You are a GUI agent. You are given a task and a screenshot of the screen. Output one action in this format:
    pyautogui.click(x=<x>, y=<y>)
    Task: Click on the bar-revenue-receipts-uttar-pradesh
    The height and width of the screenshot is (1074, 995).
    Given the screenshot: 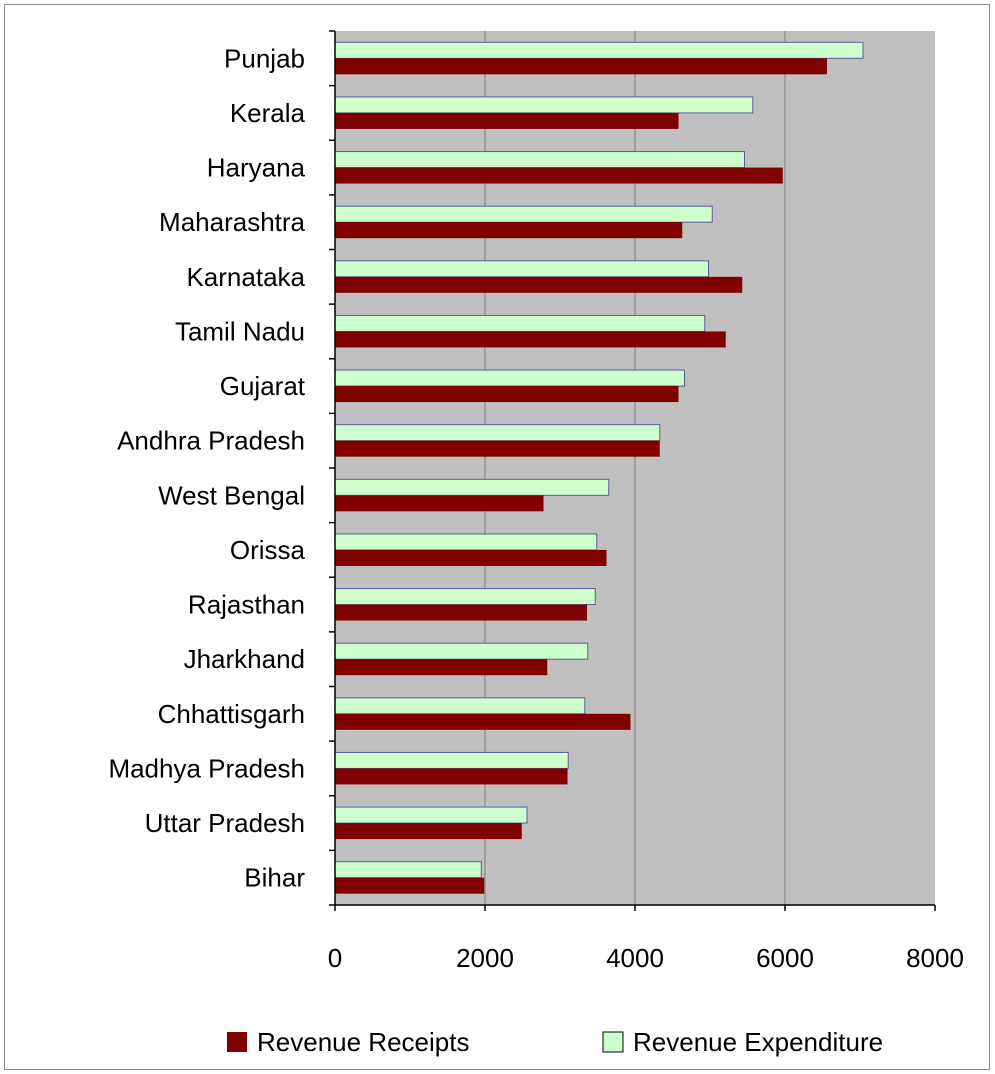 What is the action you would take?
    pyautogui.click(x=428, y=831)
    